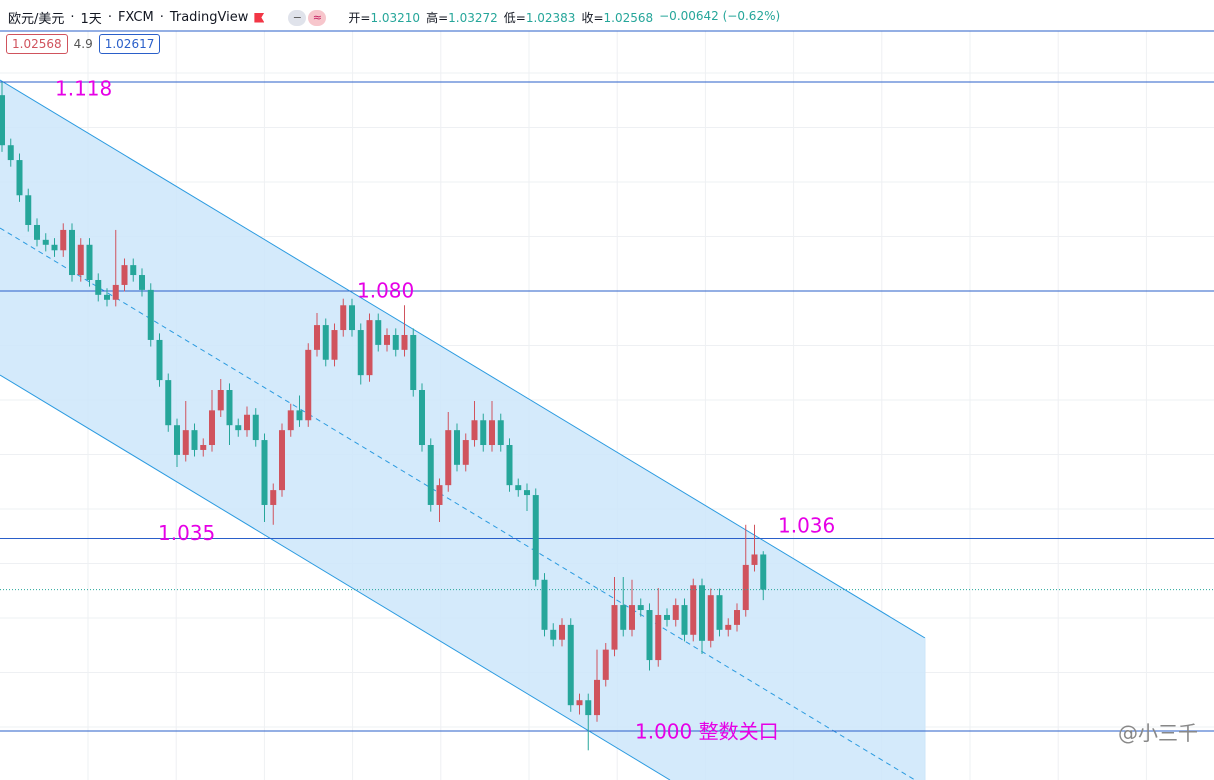 The height and width of the screenshot is (780, 1214). What do you see at coordinates (135, 17) in the screenshot?
I see `broker: FXCM` at bounding box center [135, 17].